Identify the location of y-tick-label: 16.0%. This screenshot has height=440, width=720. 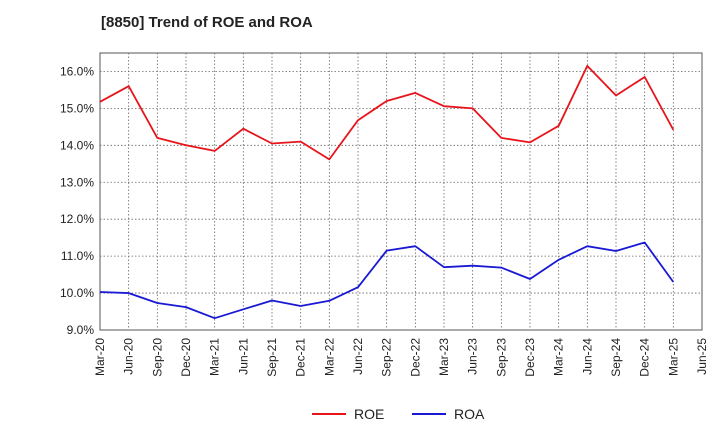
(77, 71).